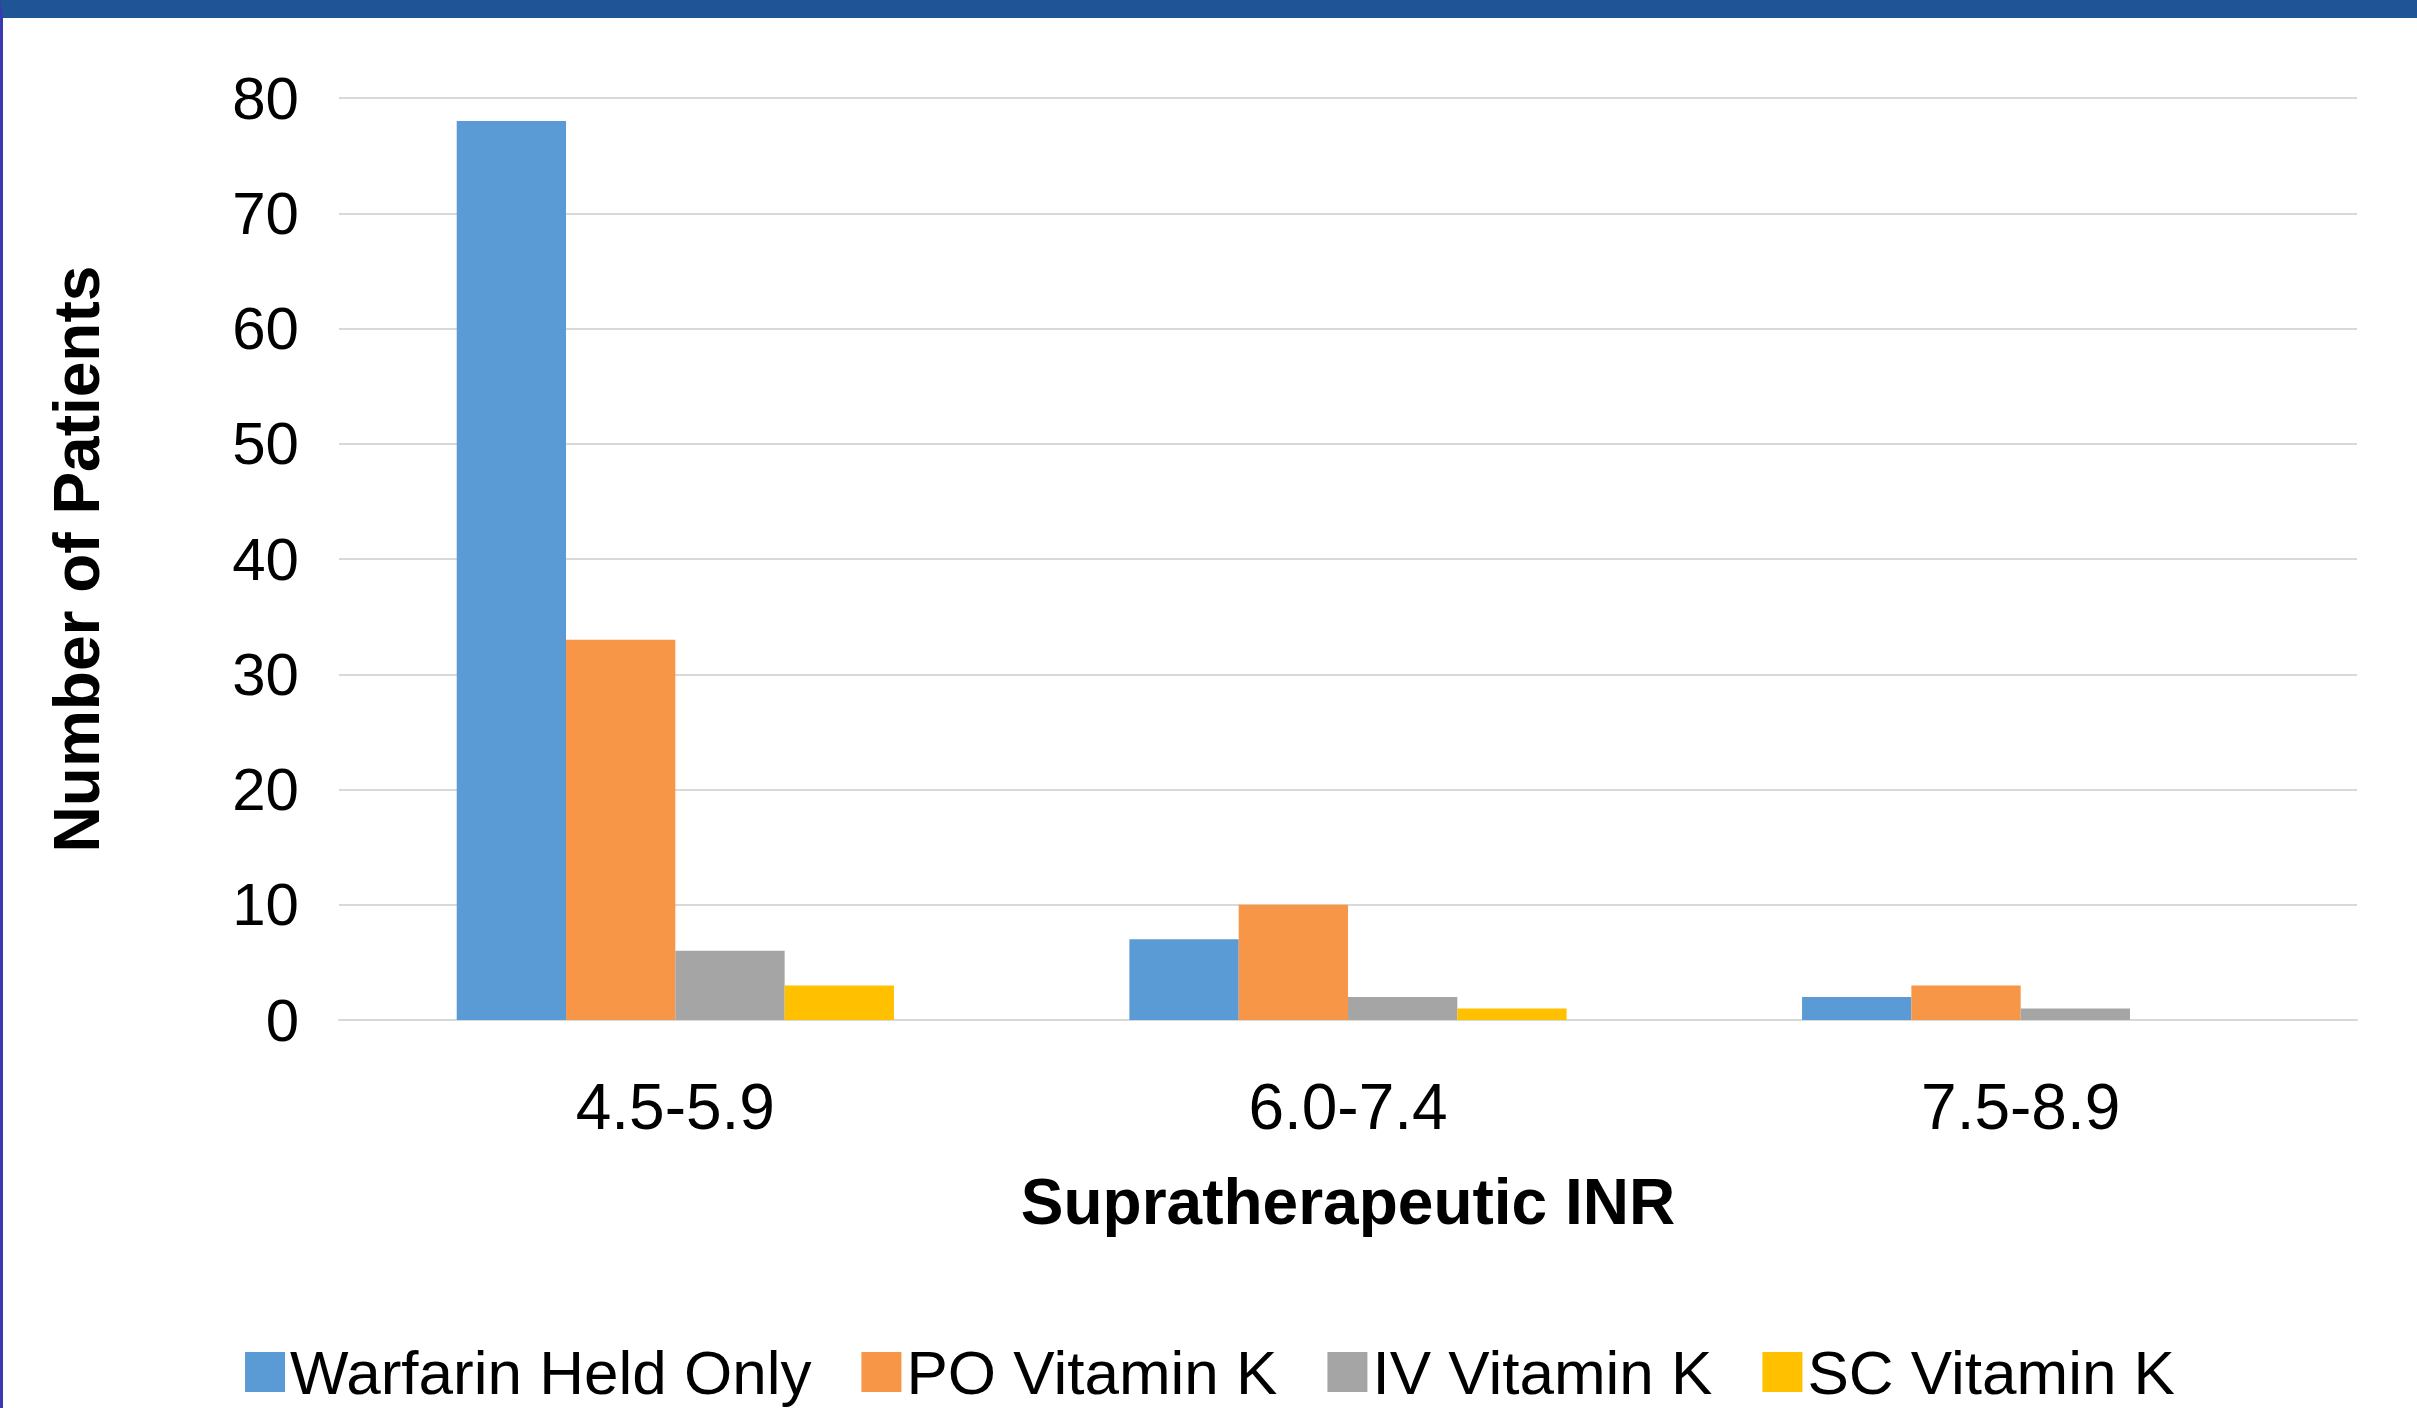 The width and height of the screenshot is (2417, 1408). Describe the element at coordinates (1542, 1372) in the screenshot. I see `legend-label: IV Vitamin K` at that location.